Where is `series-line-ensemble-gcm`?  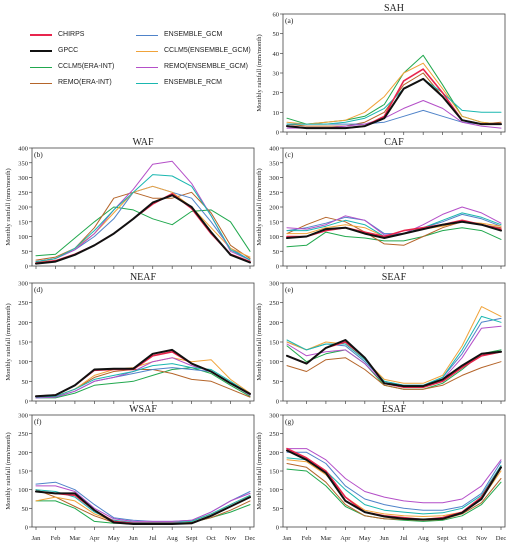
series-line-ensemble-gcm is located at coordinates (394, 351).